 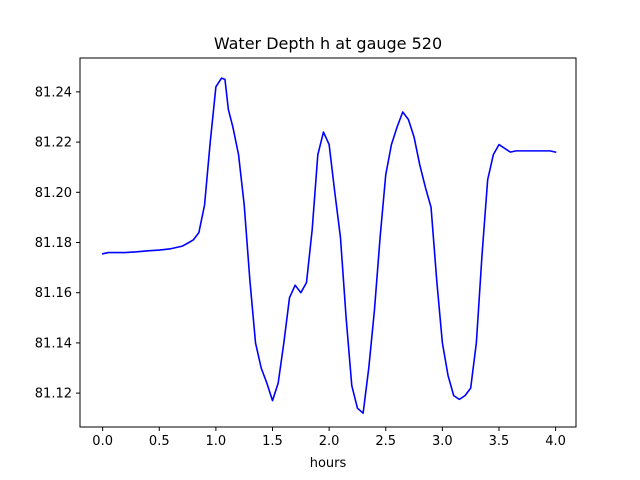 What do you see at coordinates (53, 293) in the screenshot?
I see `y-tick-label: 81.16` at bounding box center [53, 293].